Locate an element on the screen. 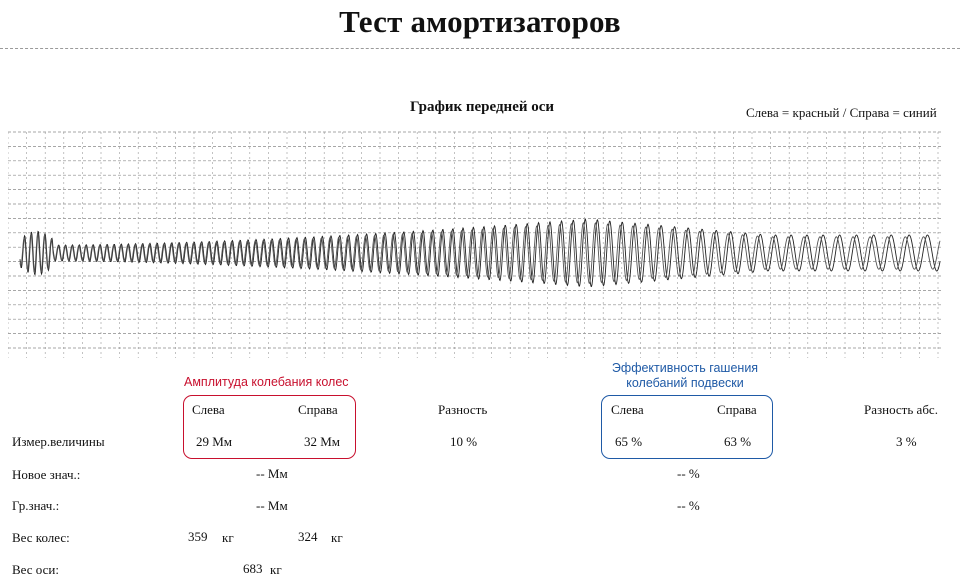 This screenshot has width=960, height=586. amplitude-annotation: Амплитуда колебания колес is located at coordinates (266, 382).